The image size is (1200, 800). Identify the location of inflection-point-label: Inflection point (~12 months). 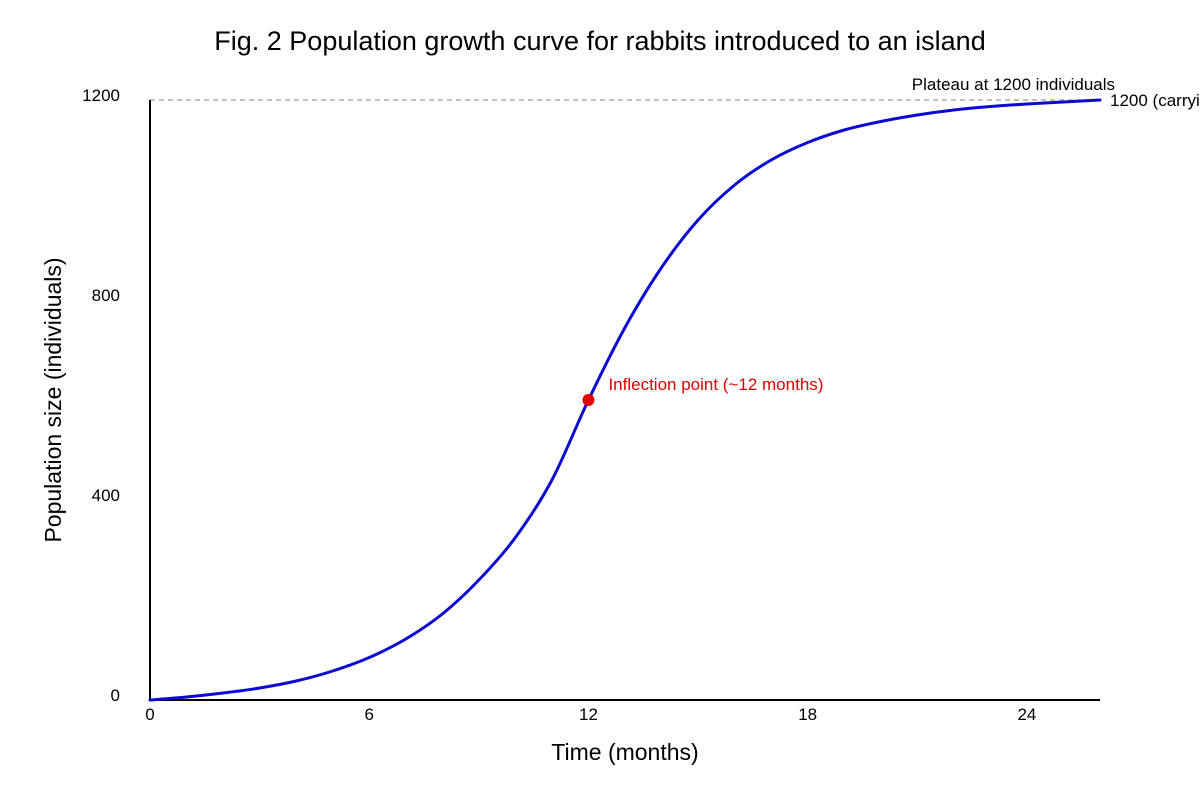
(715, 384).